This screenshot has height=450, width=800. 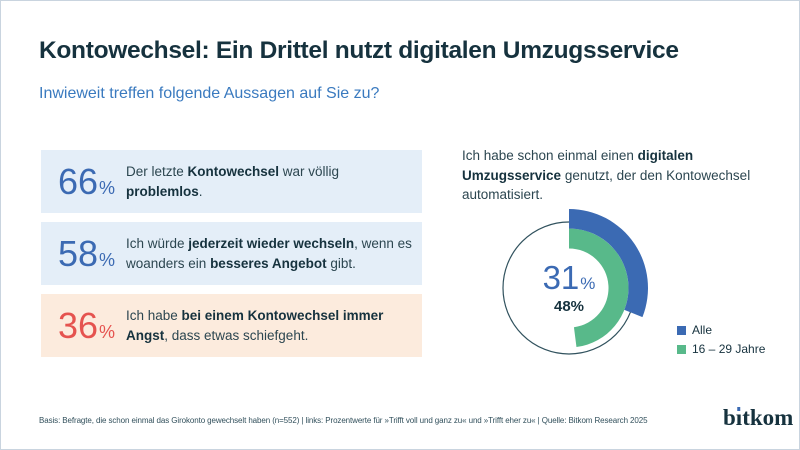 I want to click on donut-chart: 31% 48%, so click(x=569, y=288).